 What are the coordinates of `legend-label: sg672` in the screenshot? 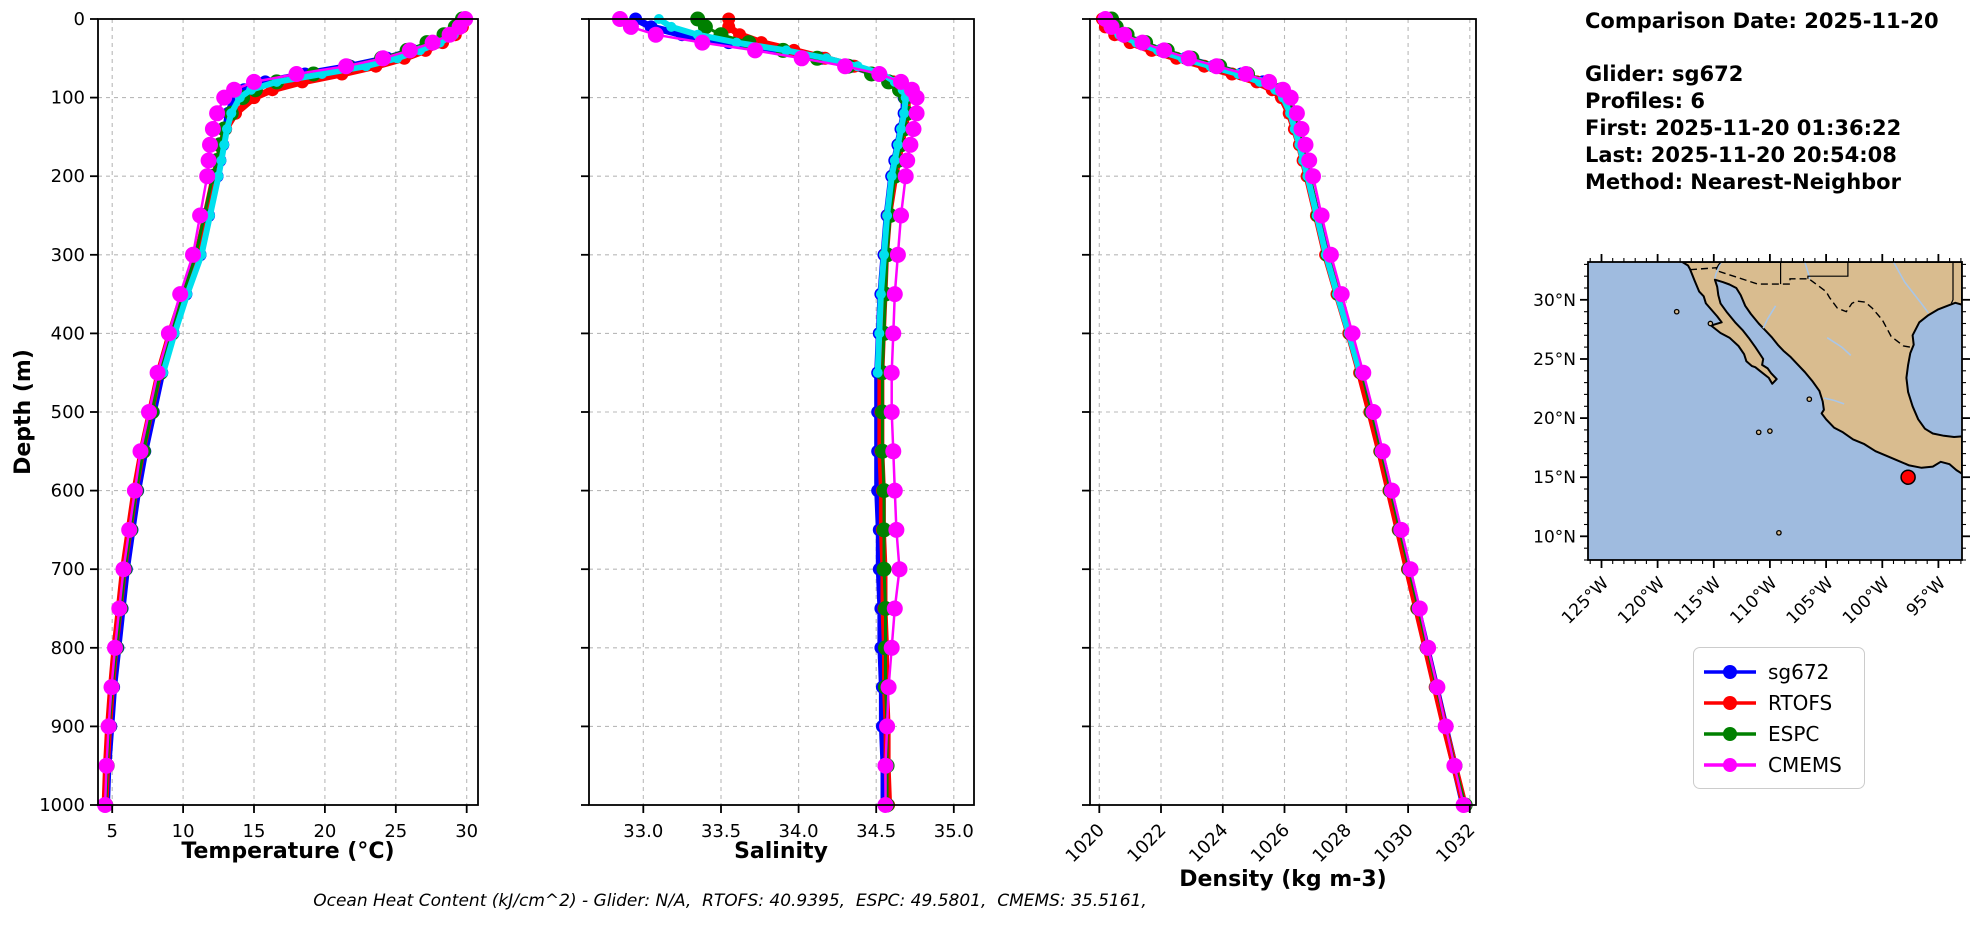 It's located at (1799, 671).